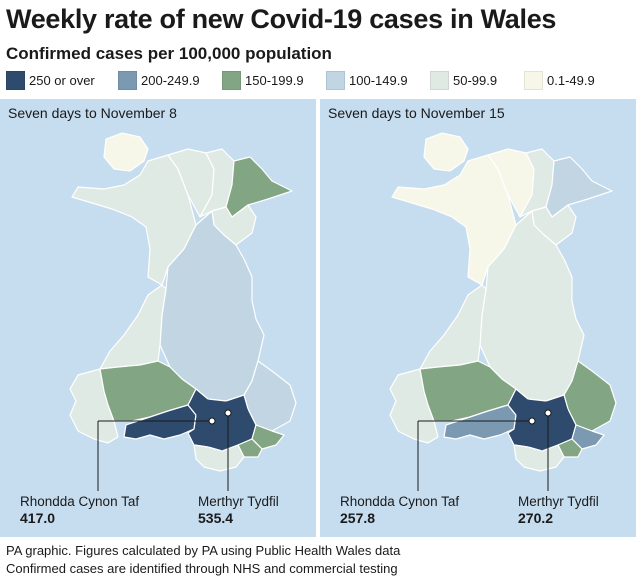 Image resolution: width=640 pixels, height=588 pixels. I want to click on legend-label: 100-149.9, so click(378, 80).